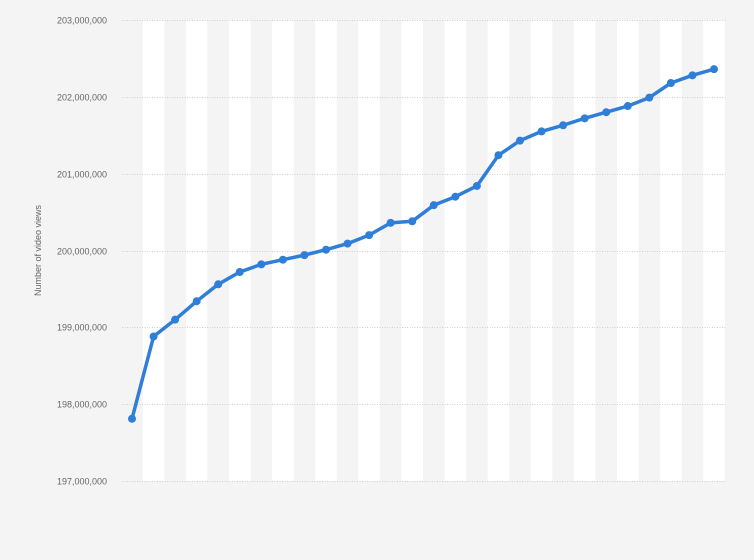  Describe the element at coordinates (82, 482) in the screenshot. I see `y-tick-label: 197,000,000` at that location.